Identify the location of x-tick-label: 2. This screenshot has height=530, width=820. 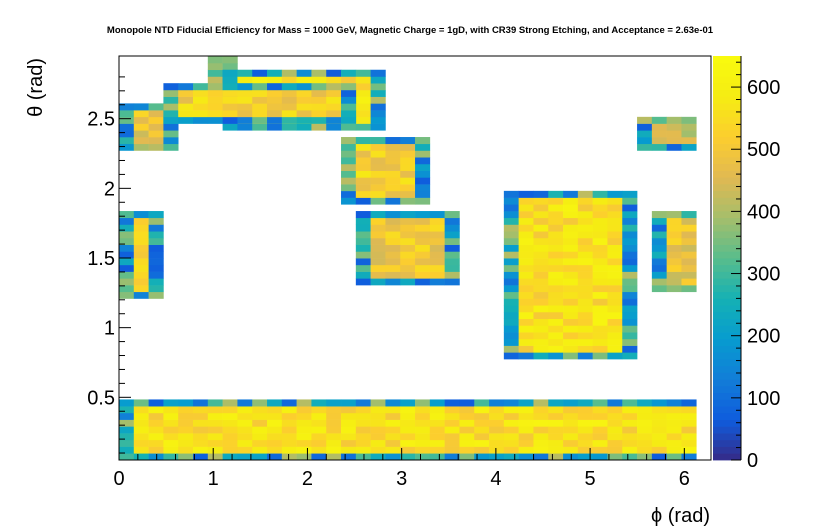
(307, 479).